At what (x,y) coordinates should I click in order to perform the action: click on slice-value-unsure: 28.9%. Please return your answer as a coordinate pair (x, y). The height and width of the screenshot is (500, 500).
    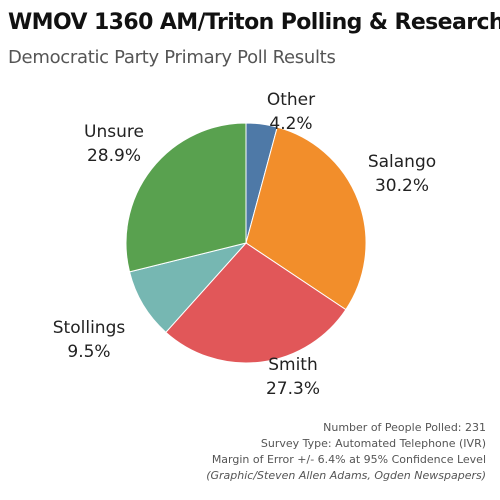
    Looking at the image, I should click on (113, 156).